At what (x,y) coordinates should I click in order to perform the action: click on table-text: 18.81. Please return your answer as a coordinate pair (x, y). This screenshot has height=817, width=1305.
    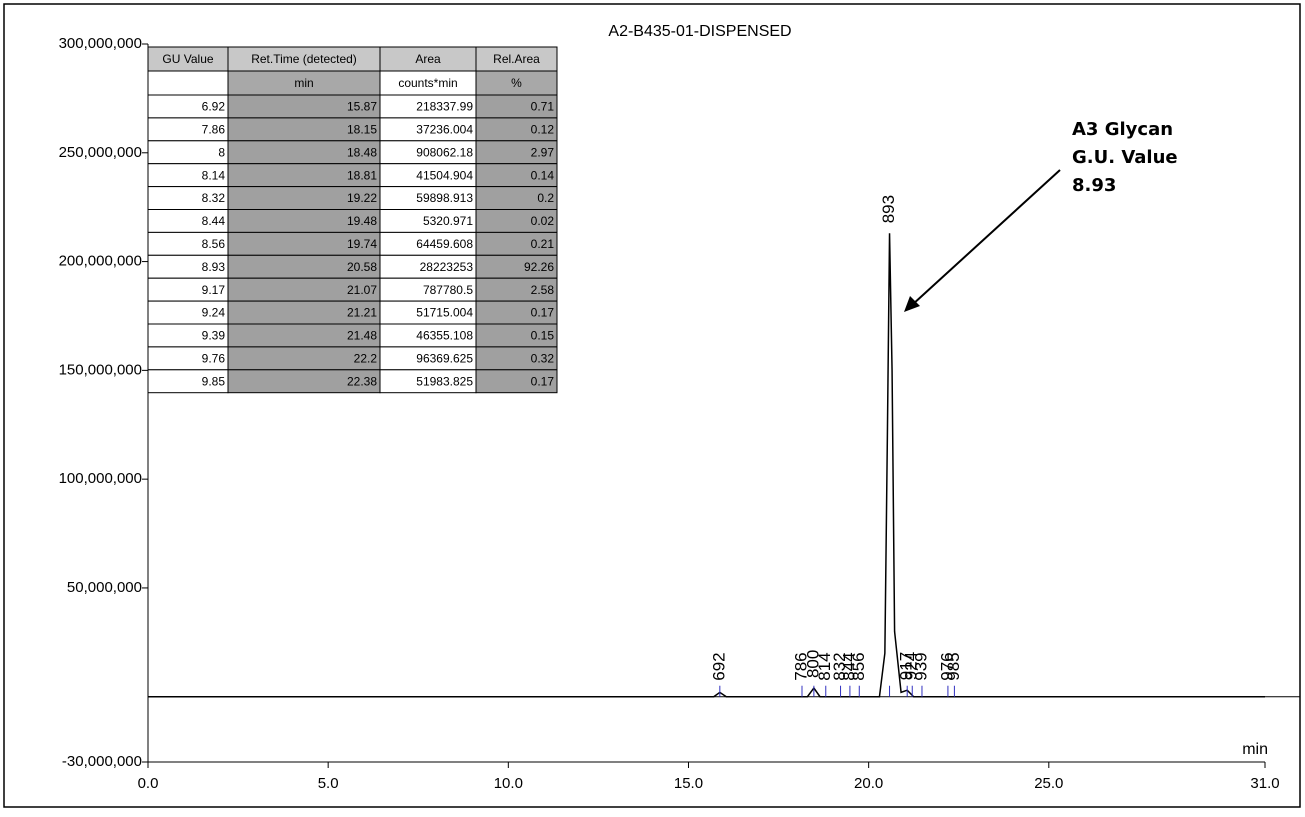
    Looking at the image, I should click on (362, 175).